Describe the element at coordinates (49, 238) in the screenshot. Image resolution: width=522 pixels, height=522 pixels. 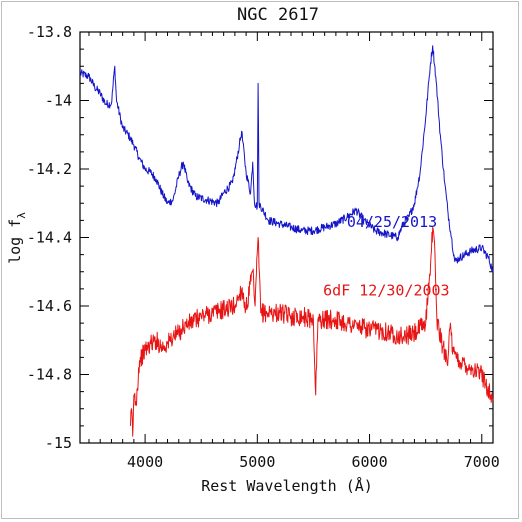
I see `y-tick-label: -14.4` at that location.